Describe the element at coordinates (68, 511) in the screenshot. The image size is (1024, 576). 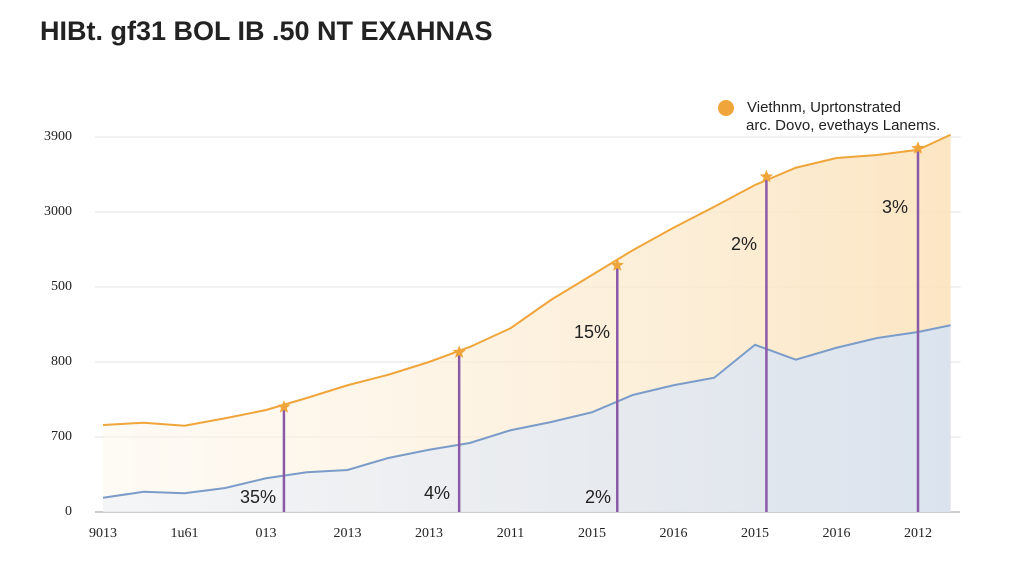
I see `y-tick-label: 0` at that location.